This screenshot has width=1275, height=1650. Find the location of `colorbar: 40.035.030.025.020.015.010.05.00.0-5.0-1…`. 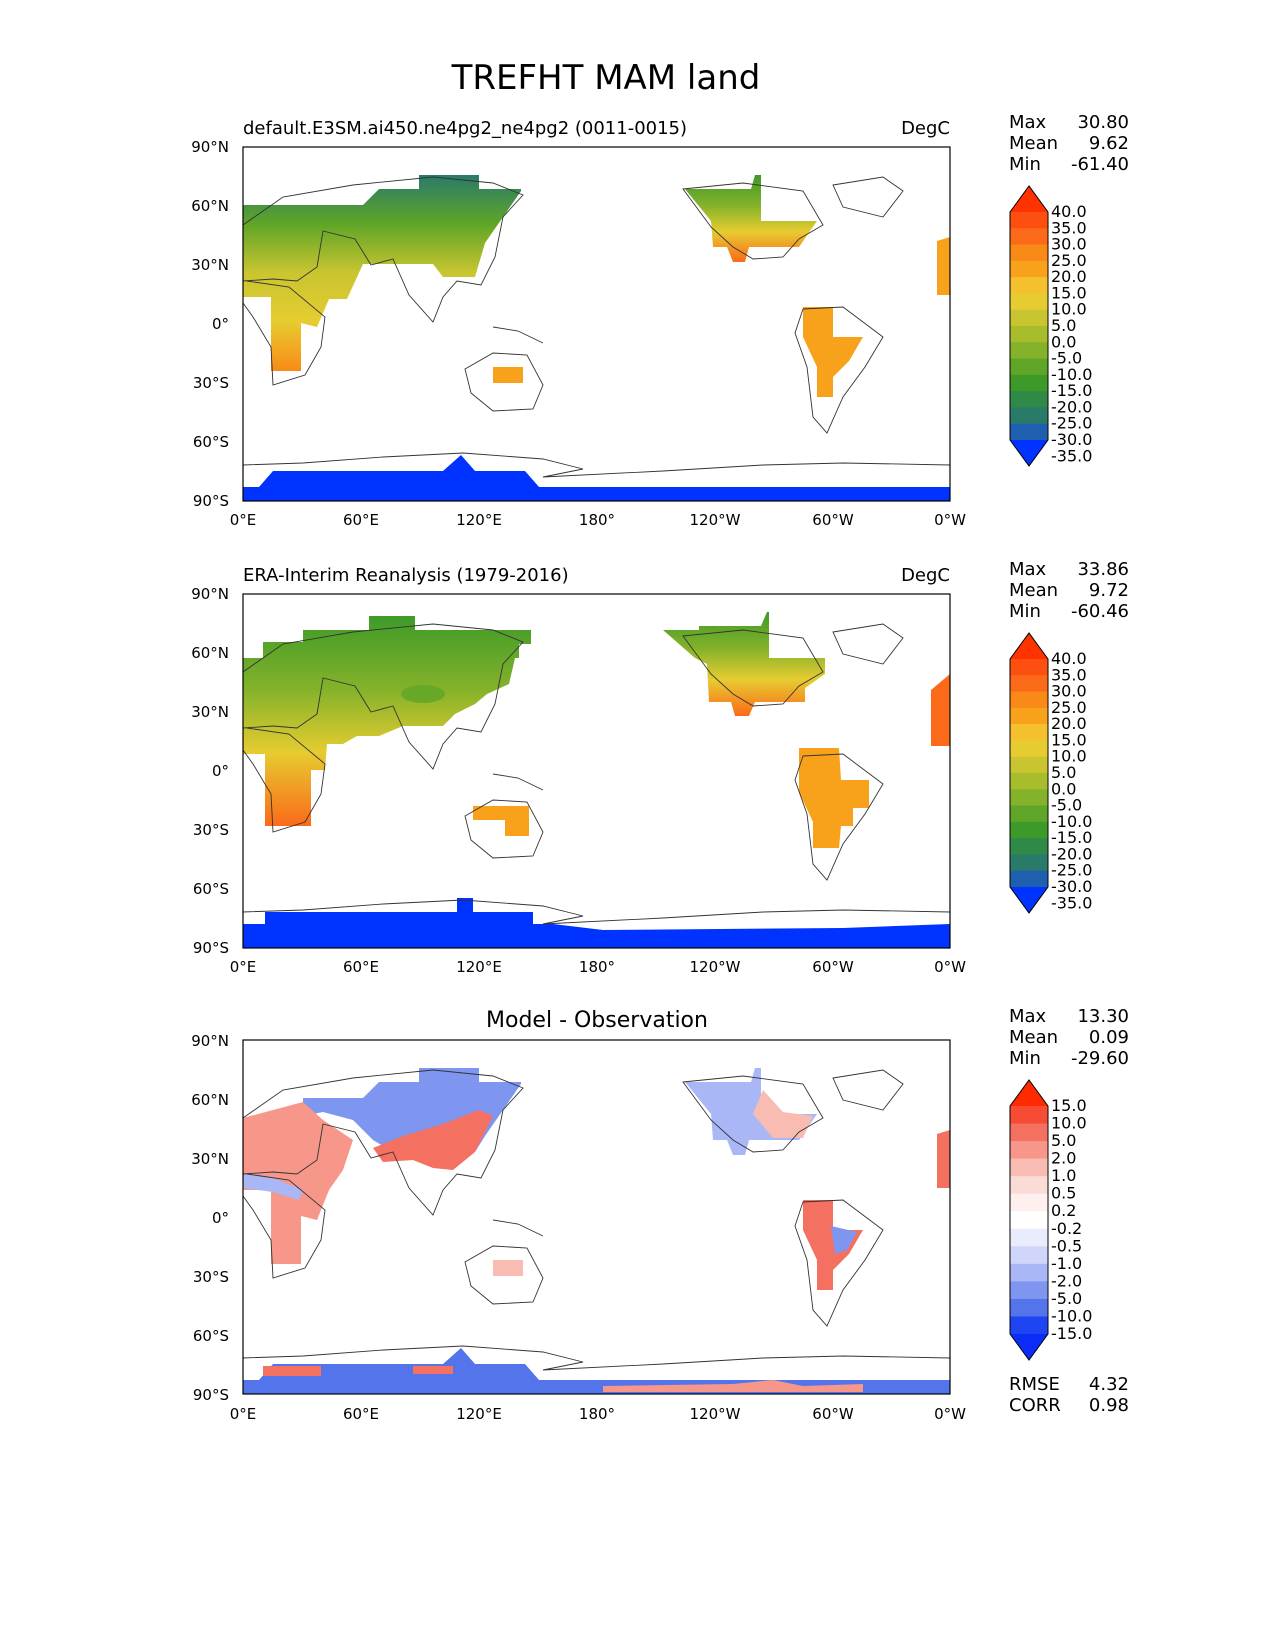

colorbar: 40.035.030.025.020.015.010.05.00.0-5.0-1… is located at coordinates (1050, 326).